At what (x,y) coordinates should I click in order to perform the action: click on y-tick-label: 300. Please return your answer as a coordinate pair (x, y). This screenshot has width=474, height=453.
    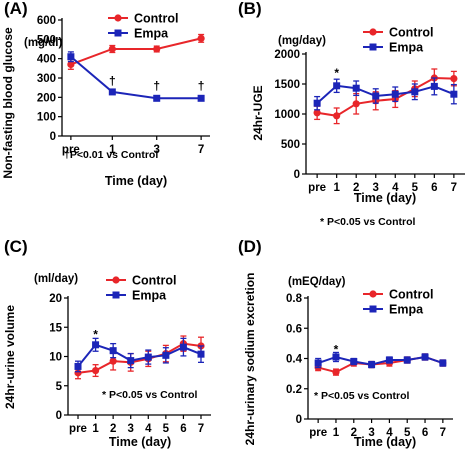
    Looking at the image, I should click on (46, 79).